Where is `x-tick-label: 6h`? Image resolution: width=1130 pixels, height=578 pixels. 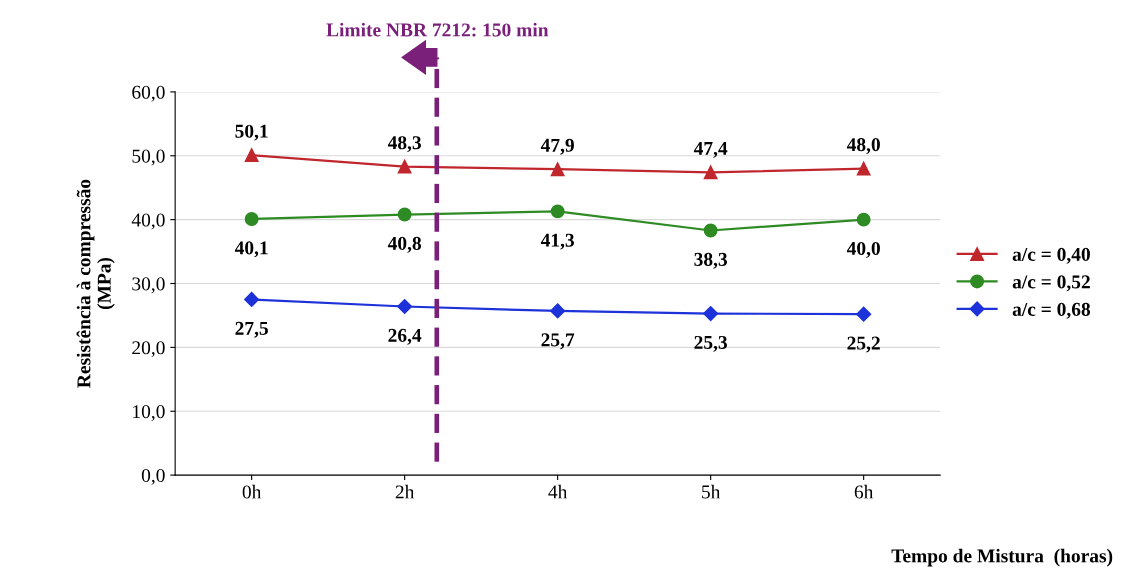 x-tick-label: 6h is located at coordinates (864, 491).